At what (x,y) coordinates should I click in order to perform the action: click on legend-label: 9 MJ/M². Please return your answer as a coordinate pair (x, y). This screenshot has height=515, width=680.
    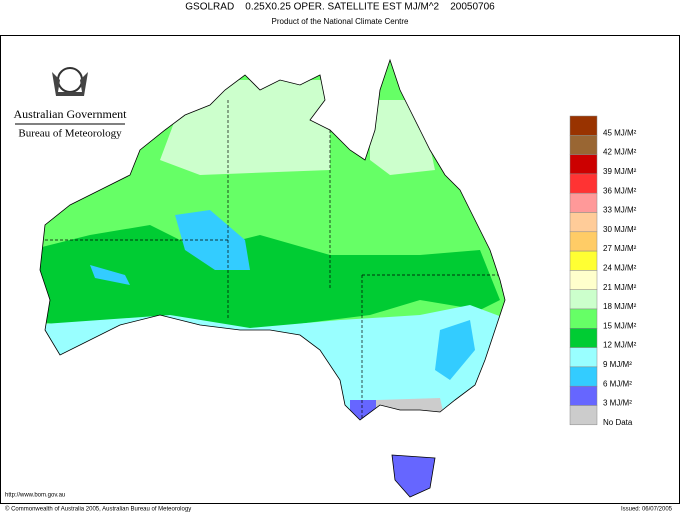
    Looking at the image, I should click on (617, 364).